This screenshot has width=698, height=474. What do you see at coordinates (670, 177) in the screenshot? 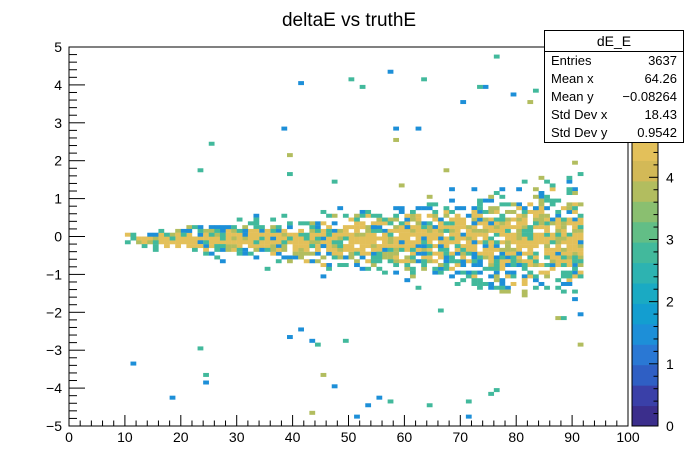
I see `z-tick-label: 4` at bounding box center [670, 177].